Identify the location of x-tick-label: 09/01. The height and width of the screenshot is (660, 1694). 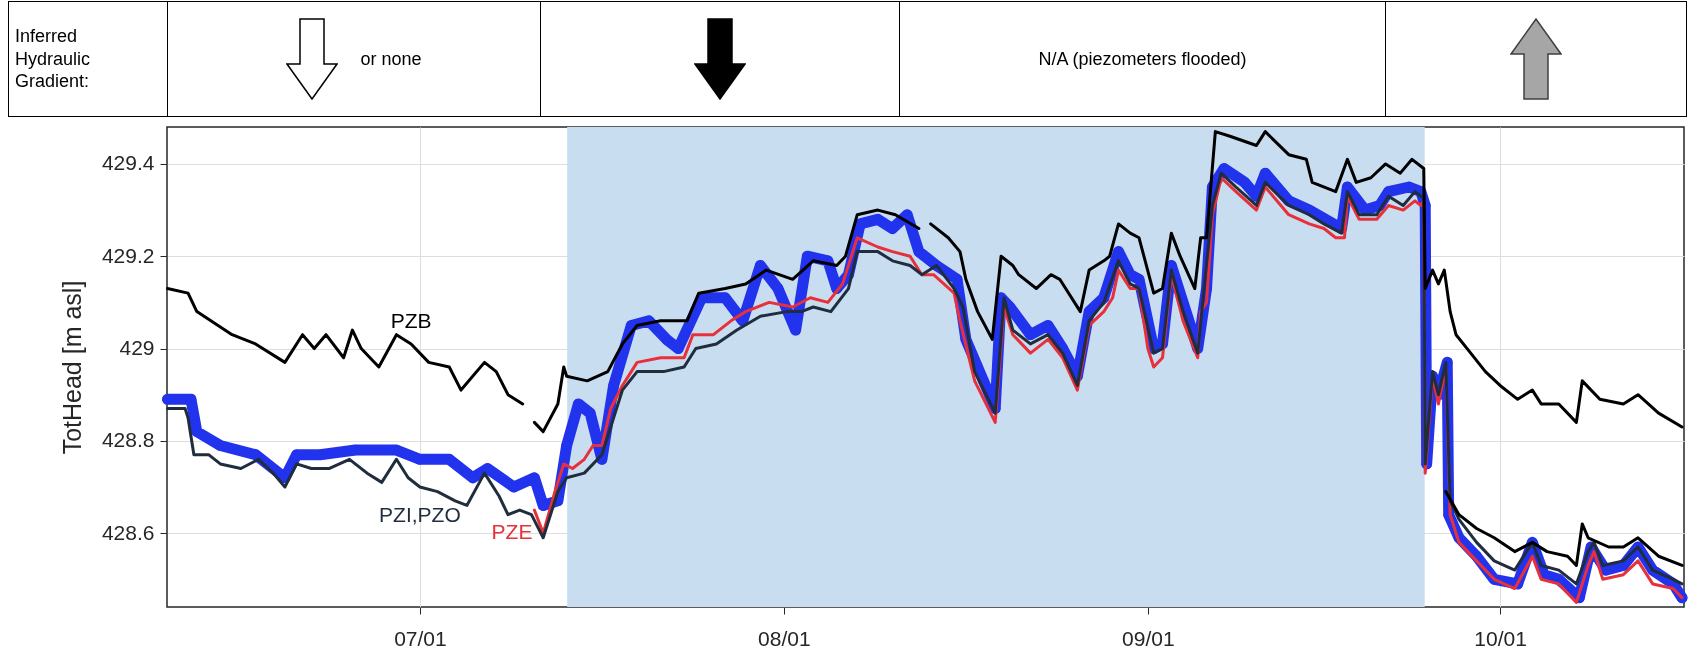
(1148, 638).